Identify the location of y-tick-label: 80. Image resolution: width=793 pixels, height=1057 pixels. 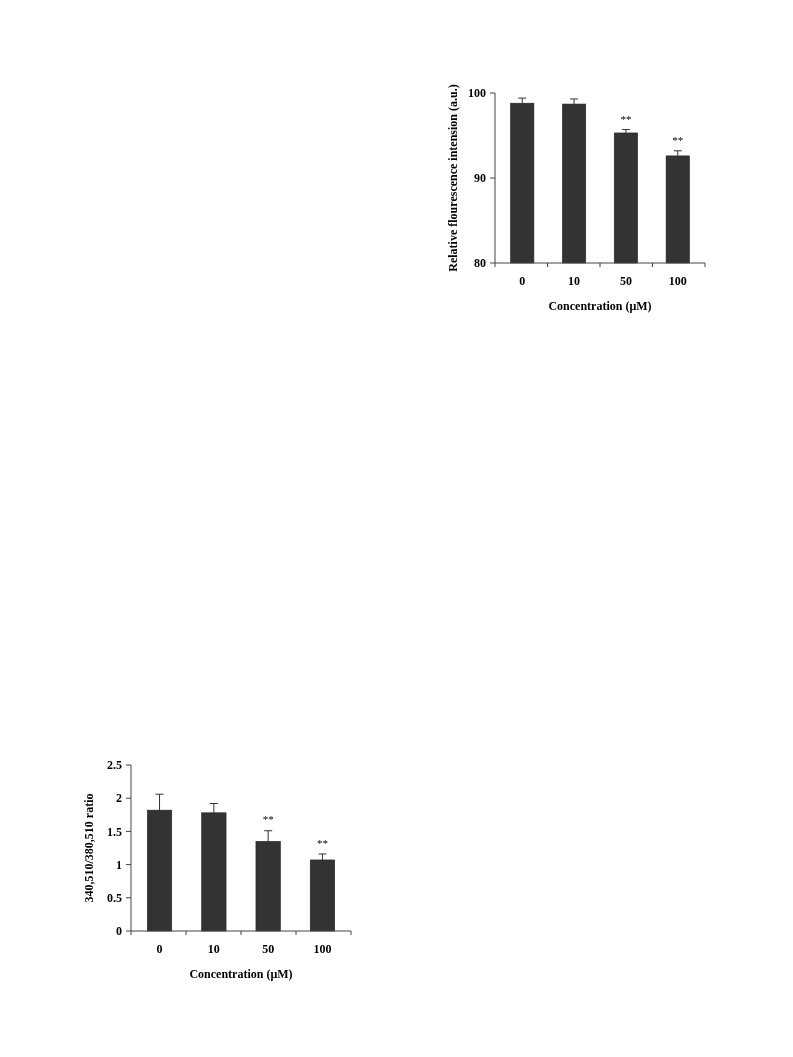
(480, 263).